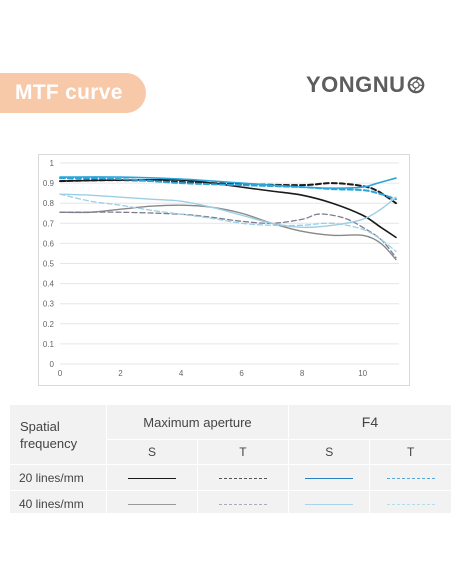  I want to click on y-tick-label: 0.4, so click(49, 284).